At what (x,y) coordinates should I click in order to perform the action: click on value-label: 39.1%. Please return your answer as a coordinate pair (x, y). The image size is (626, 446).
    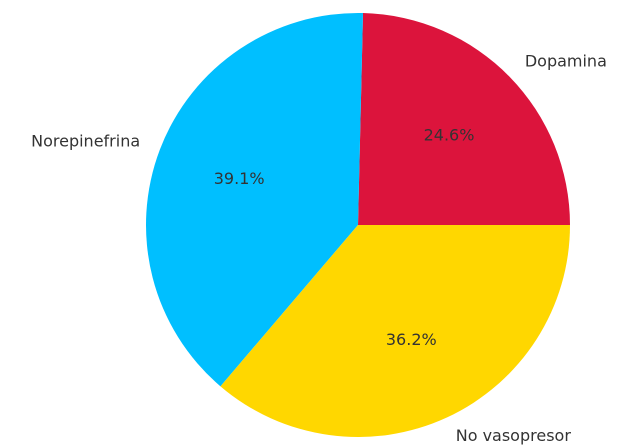
    Looking at the image, I should click on (239, 178).